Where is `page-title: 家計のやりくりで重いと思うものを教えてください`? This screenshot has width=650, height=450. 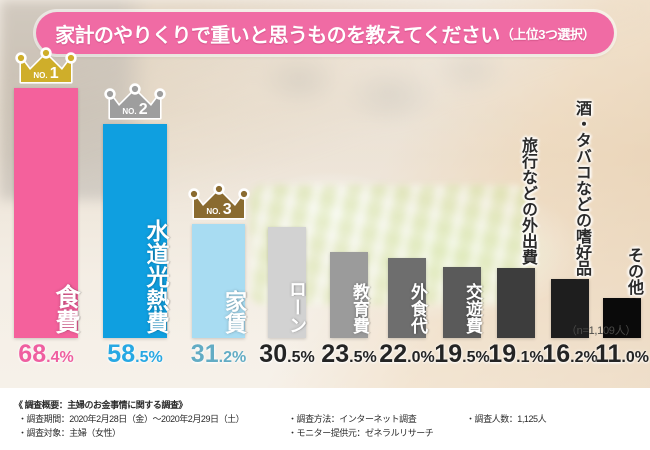 page-title: 家計のやりくりで重いと思うものを教えてください is located at coordinates (277, 35).